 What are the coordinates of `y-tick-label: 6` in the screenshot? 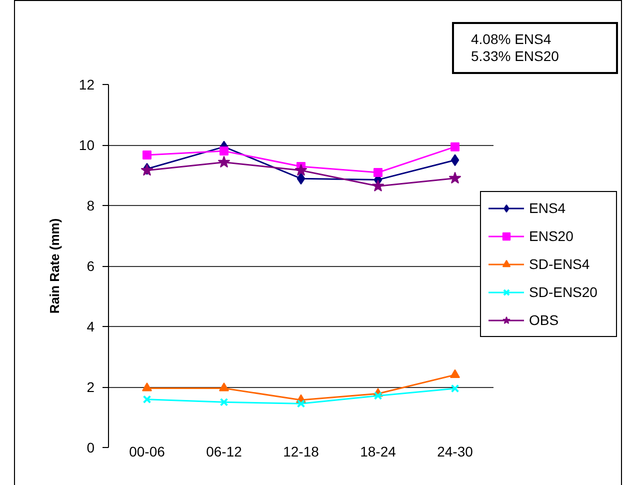 It's located at (90, 266).